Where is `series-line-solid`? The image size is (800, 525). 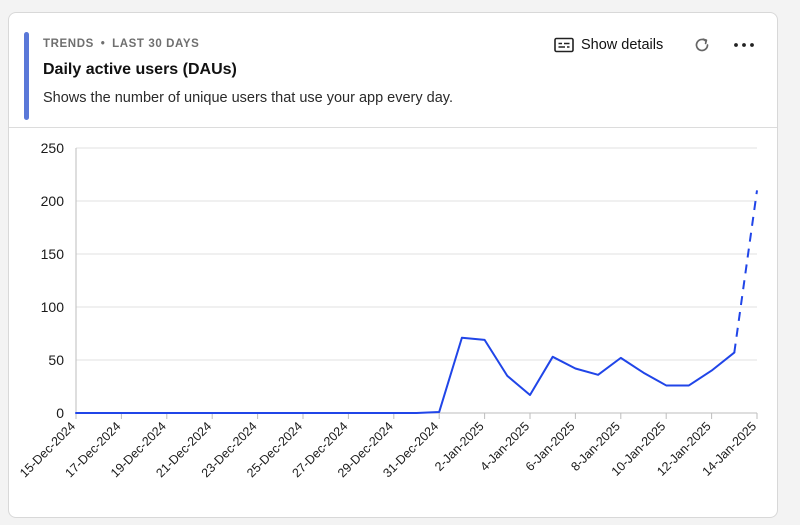
series-line-solid is located at coordinates (405, 375).